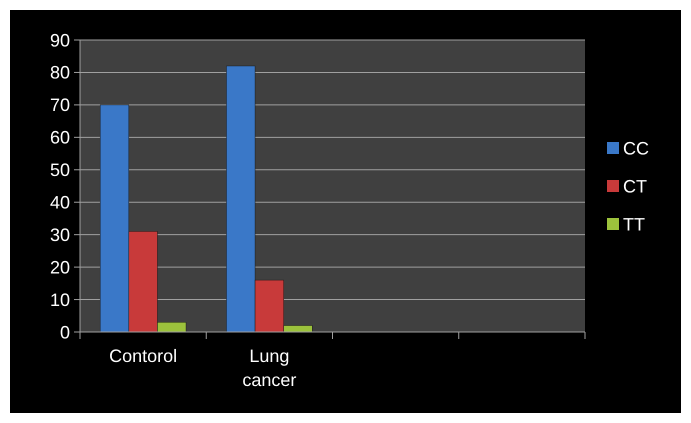  Describe the element at coordinates (60, 300) in the screenshot. I see `y-tick-label: 10` at that location.